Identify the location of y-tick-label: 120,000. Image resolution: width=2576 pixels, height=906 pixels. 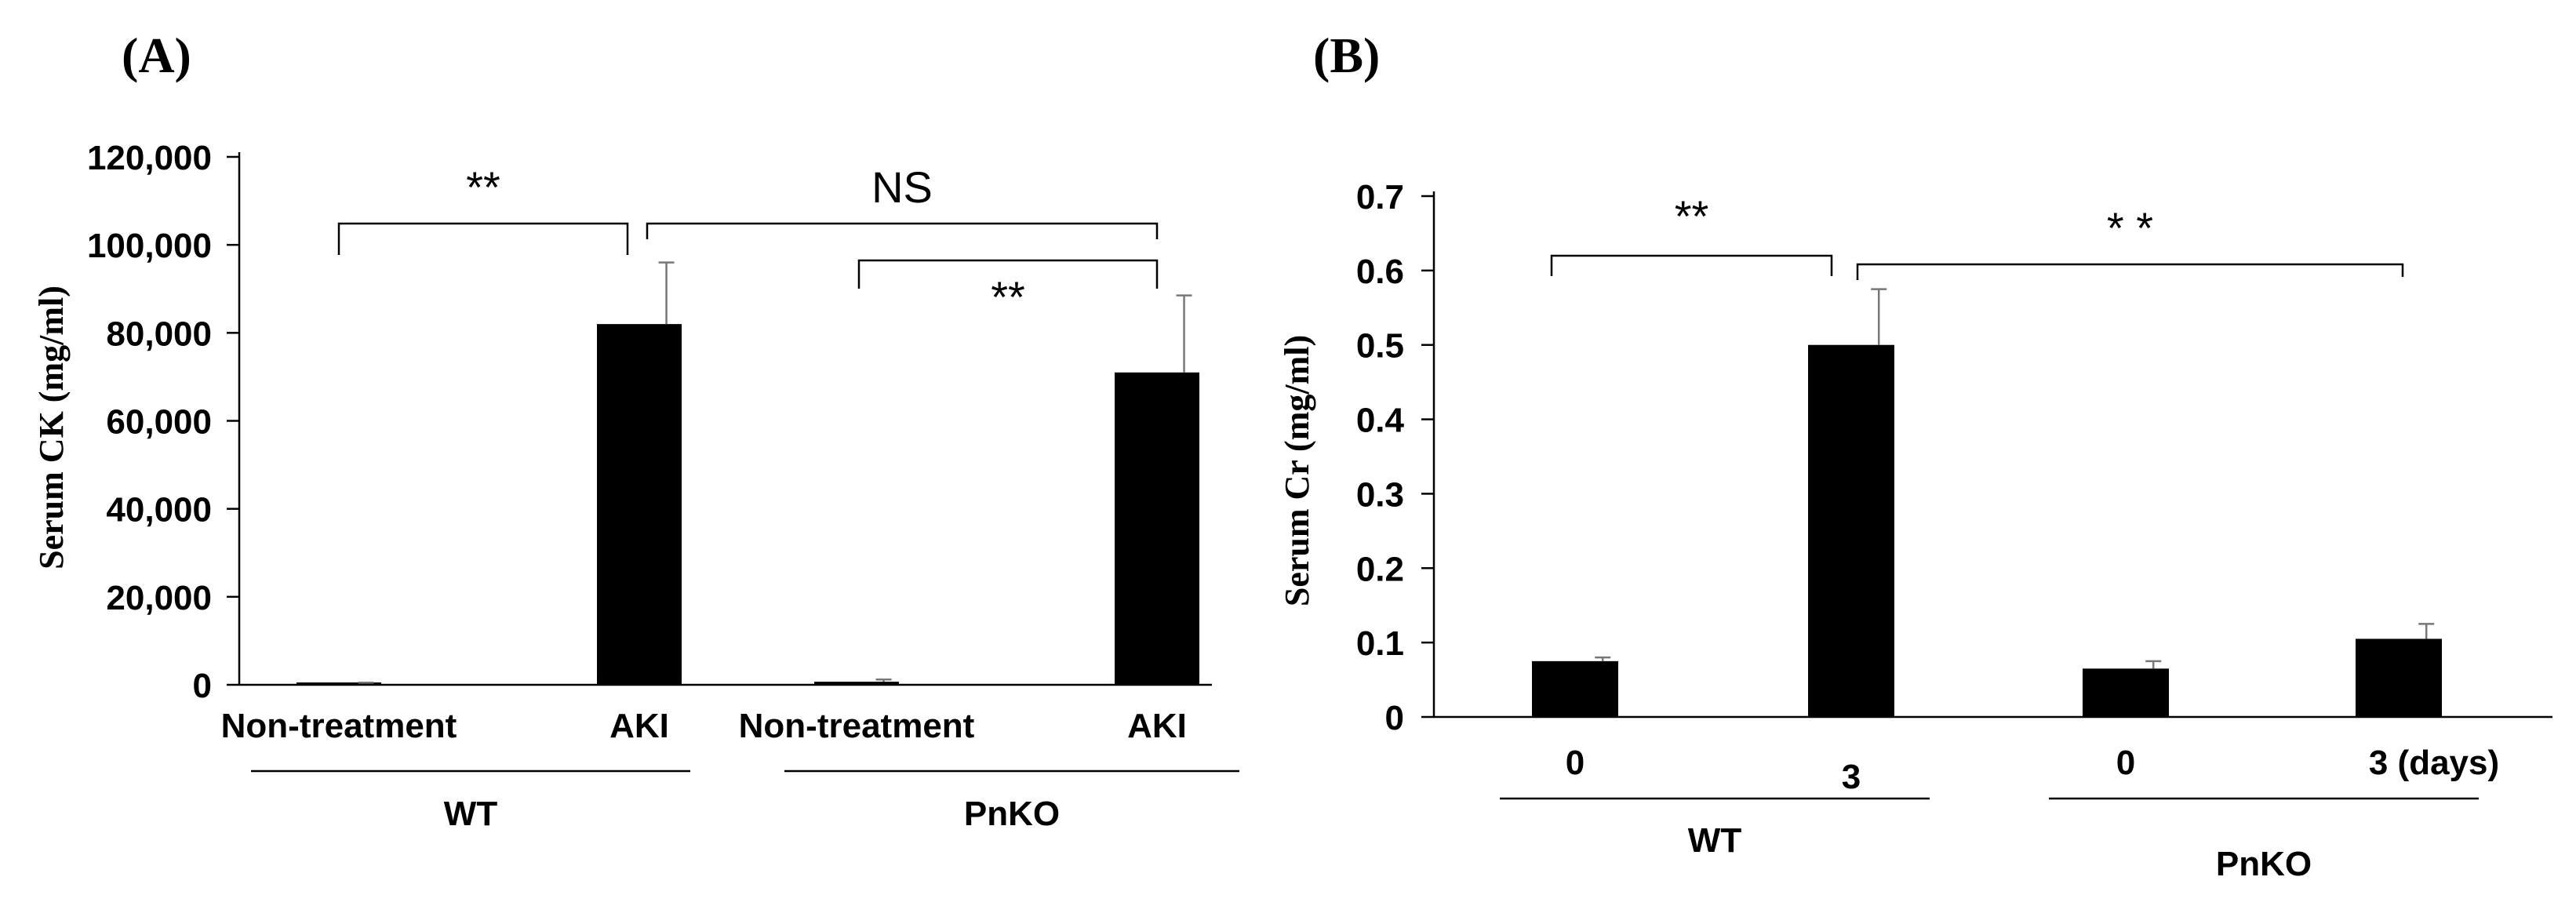
(149, 158).